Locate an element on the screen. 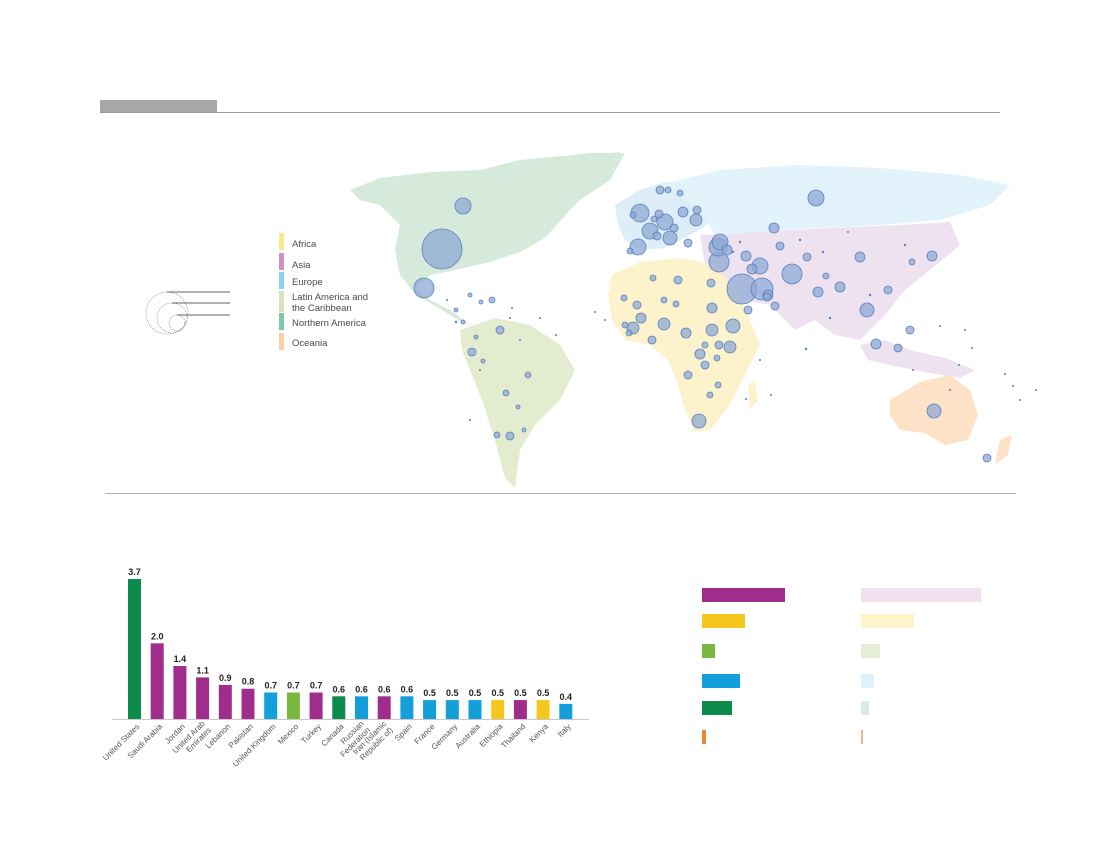 The width and height of the screenshot is (1100, 850). region-bar-a-oceania is located at coordinates (704, 737).